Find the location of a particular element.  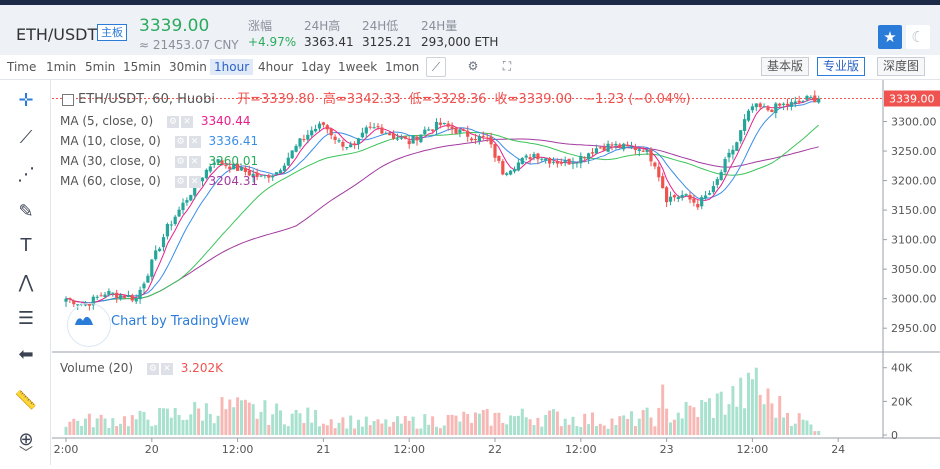

time-tick-label: 12:00 is located at coordinates (238, 449).